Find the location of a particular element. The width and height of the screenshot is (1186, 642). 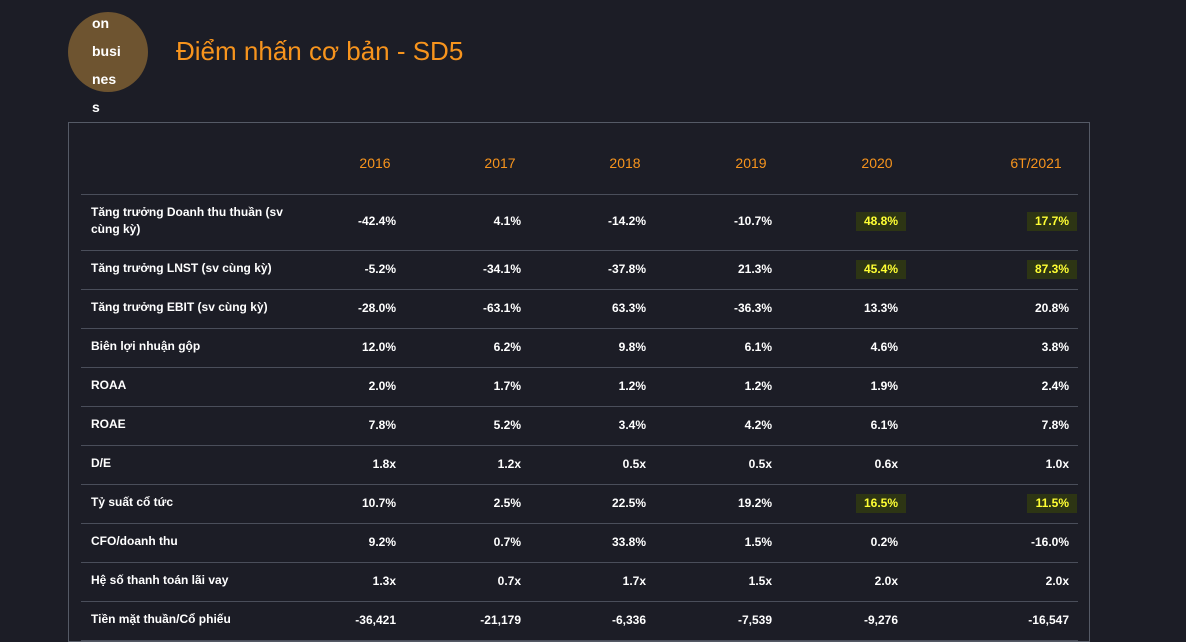

cell-value: 20.8% is located at coordinates (1051, 307).